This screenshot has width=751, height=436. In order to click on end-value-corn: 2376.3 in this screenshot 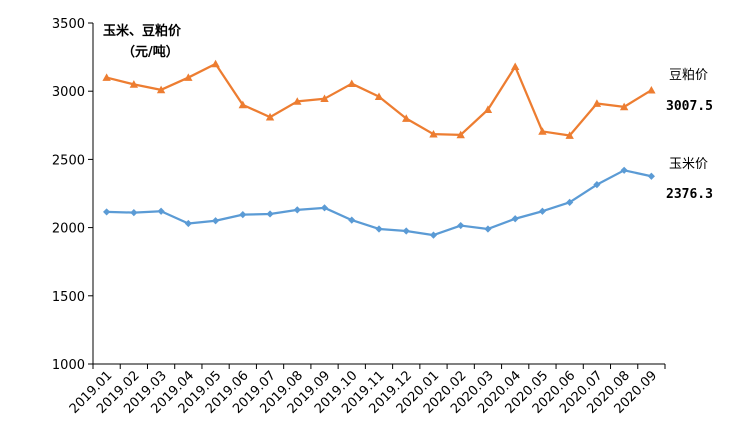, I will do `click(689, 194)`.